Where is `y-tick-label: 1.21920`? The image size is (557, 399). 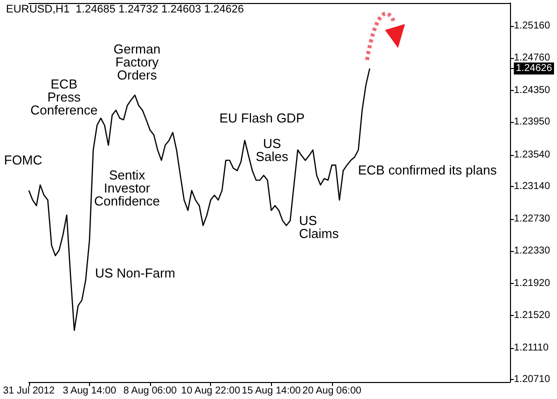
y-tick-label: 1.21920 is located at coordinates (532, 283).